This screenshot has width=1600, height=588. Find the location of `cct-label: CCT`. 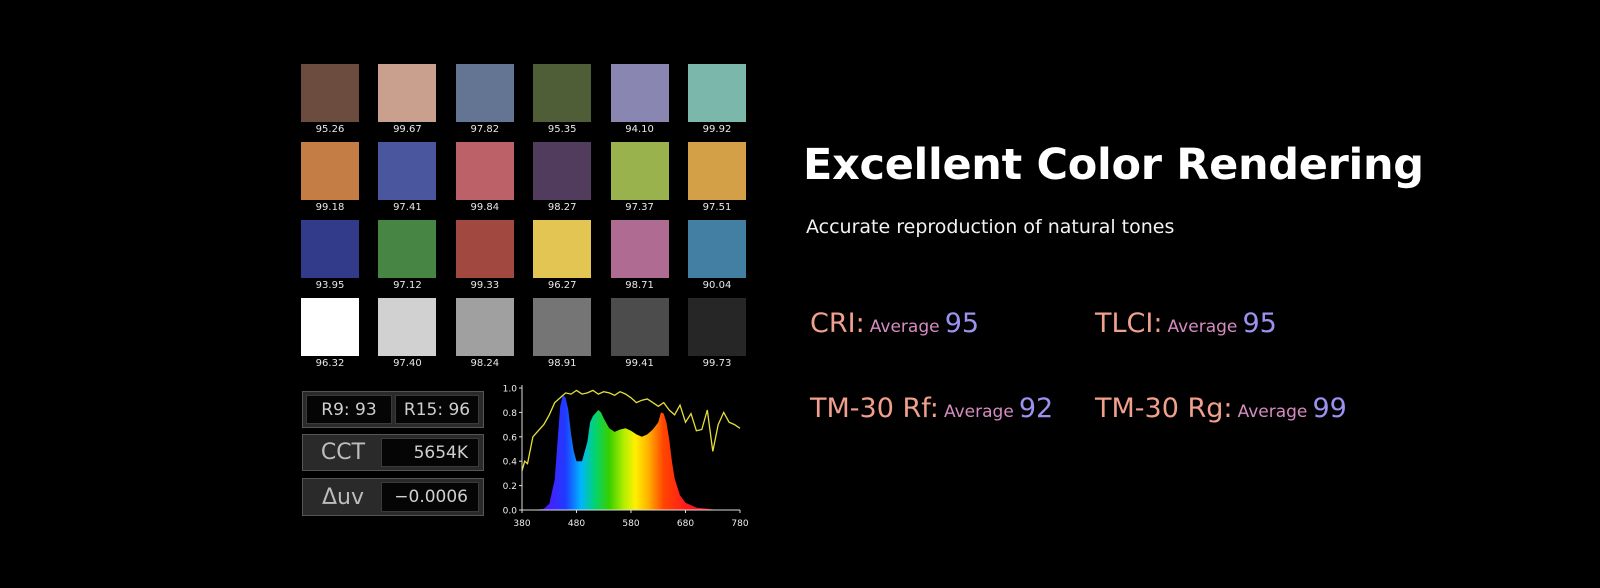

cct-label: CCT is located at coordinates (343, 452).